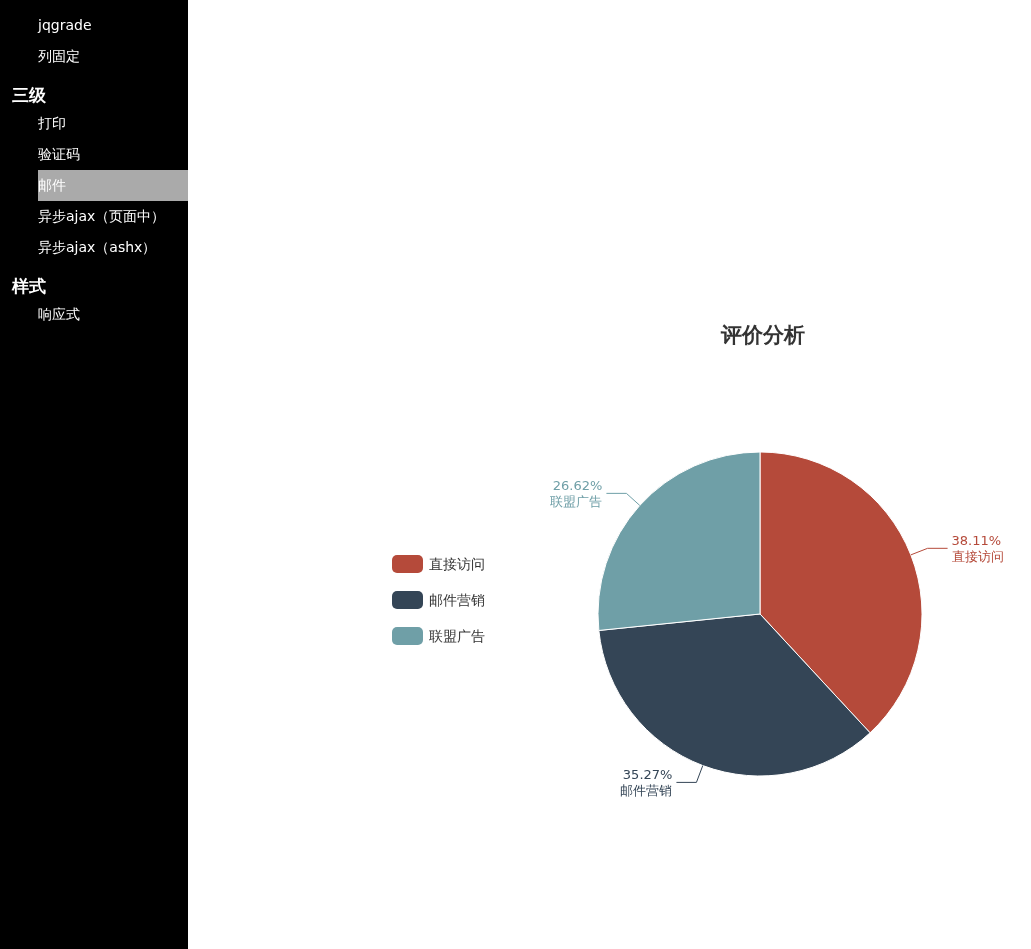 This screenshot has width=1031, height=949. What do you see at coordinates (762, 335) in the screenshot?
I see `chart-title: 评价分析` at bounding box center [762, 335].